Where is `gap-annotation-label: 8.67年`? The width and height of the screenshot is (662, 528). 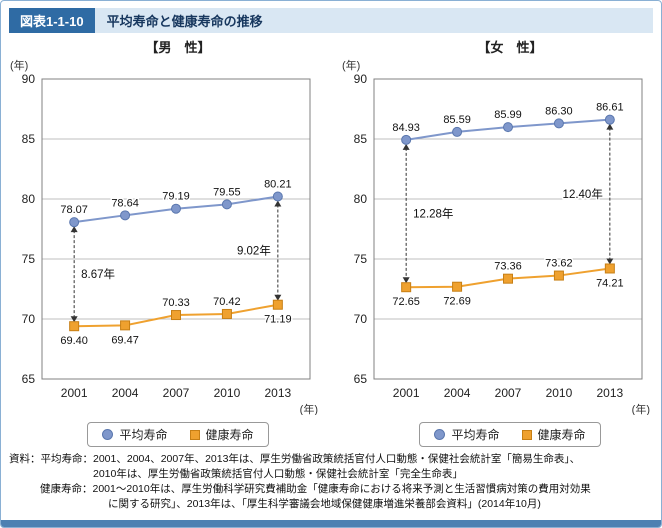 gap-annotation-label: 8.67年 is located at coordinates (98, 274).